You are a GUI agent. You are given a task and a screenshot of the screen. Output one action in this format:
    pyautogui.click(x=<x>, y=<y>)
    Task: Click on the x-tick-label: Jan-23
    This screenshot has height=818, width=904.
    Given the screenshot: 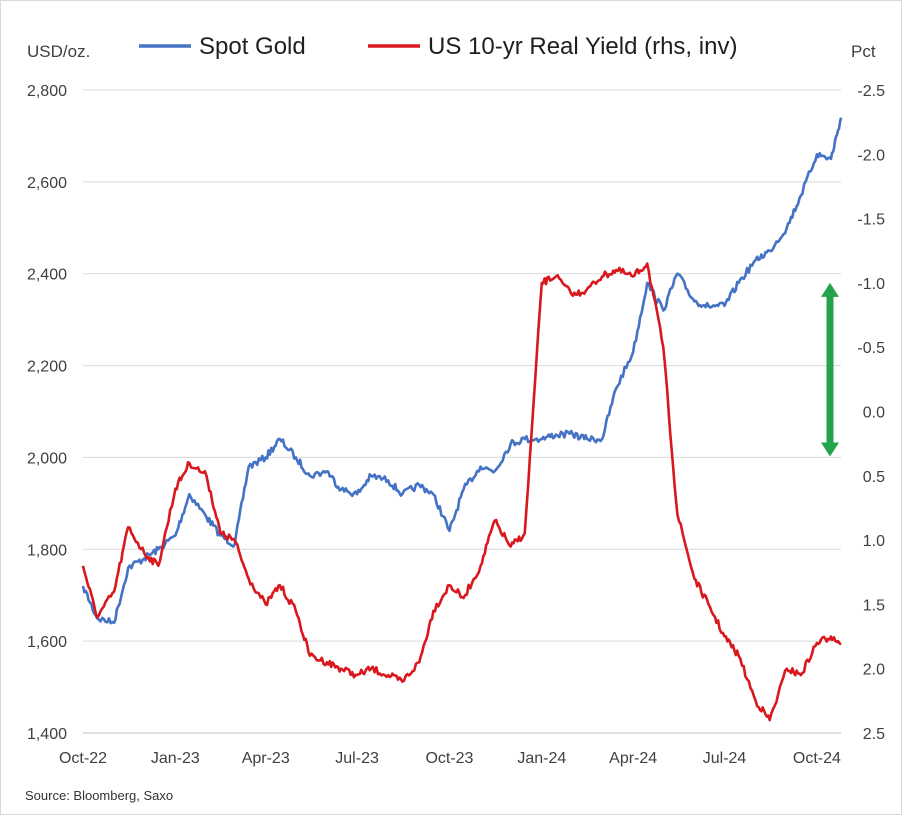 What is the action you would take?
    pyautogui.click(x=175, y=758)
    